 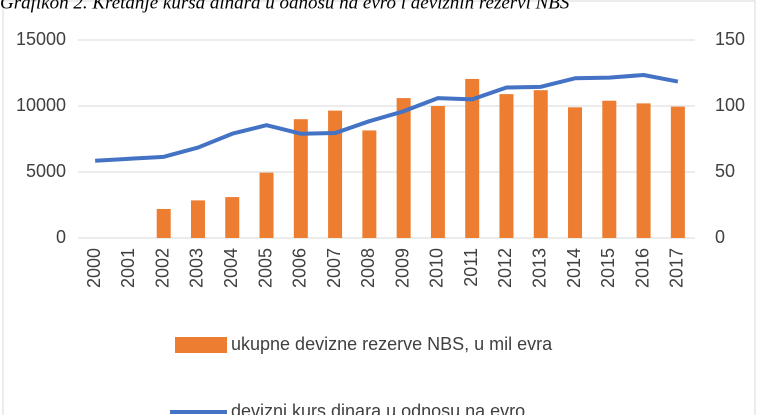 I want to click on x-tick-label: 2016, so click(x=642, y=268).